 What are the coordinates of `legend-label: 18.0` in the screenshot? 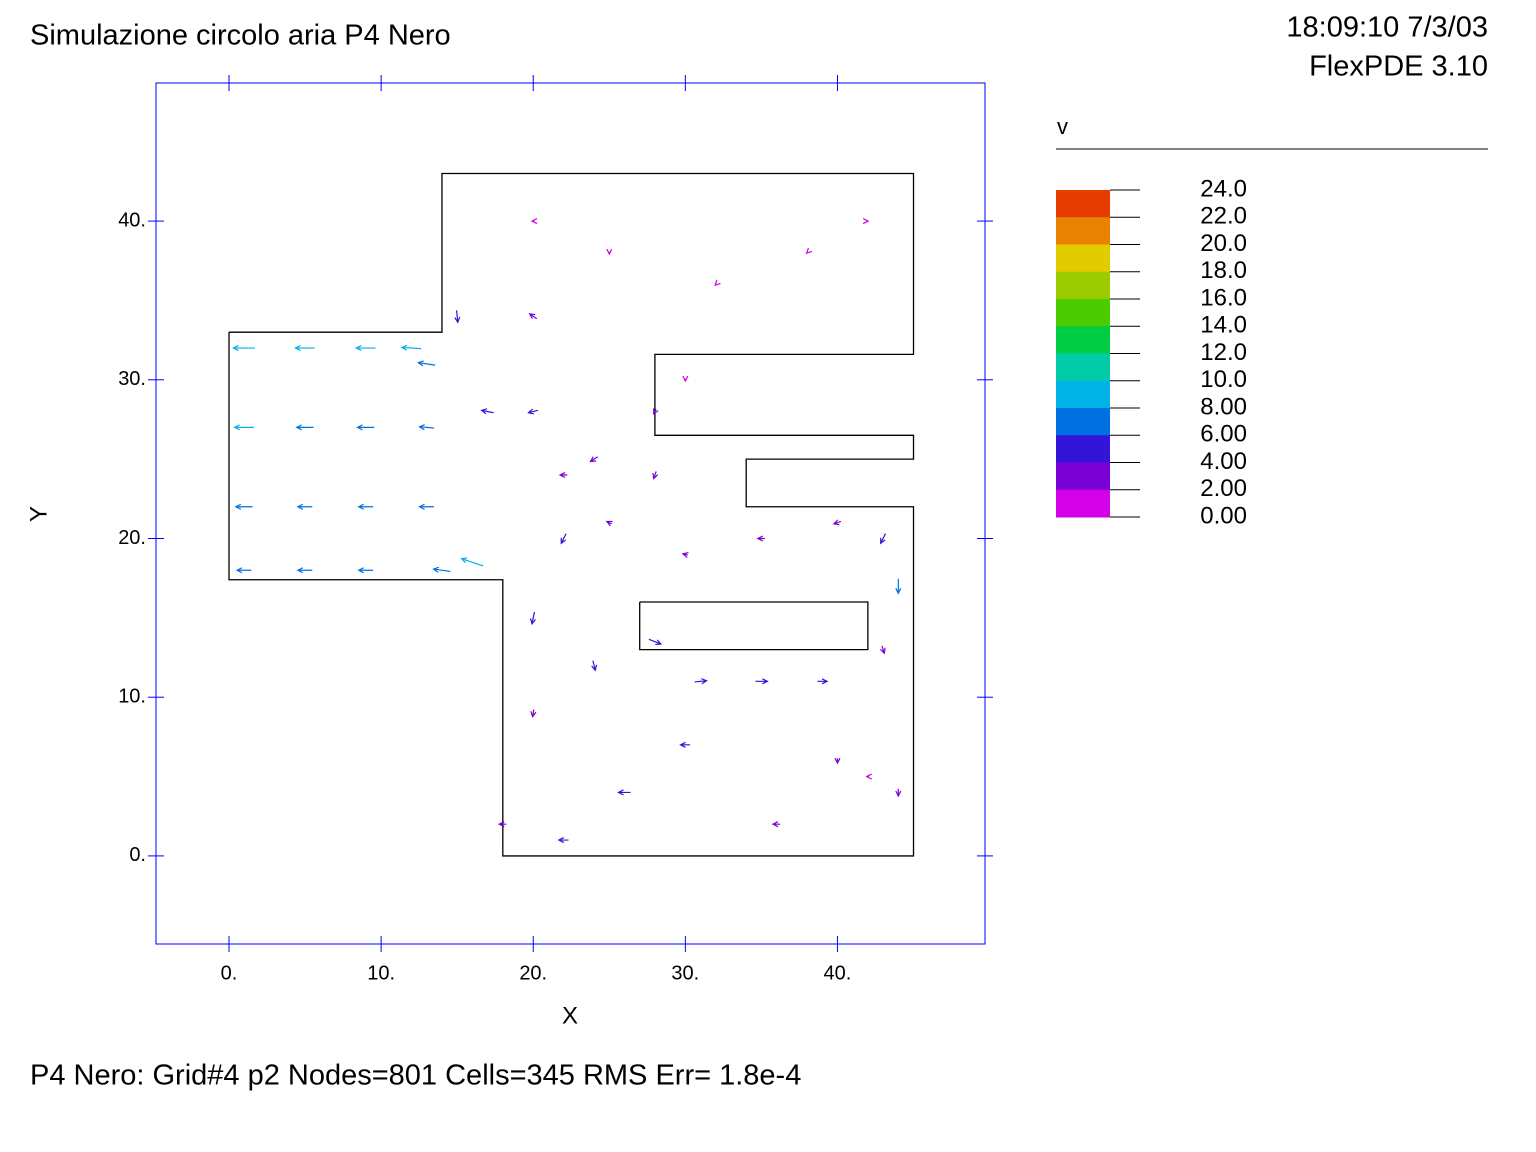 It's located at (1223, 270).